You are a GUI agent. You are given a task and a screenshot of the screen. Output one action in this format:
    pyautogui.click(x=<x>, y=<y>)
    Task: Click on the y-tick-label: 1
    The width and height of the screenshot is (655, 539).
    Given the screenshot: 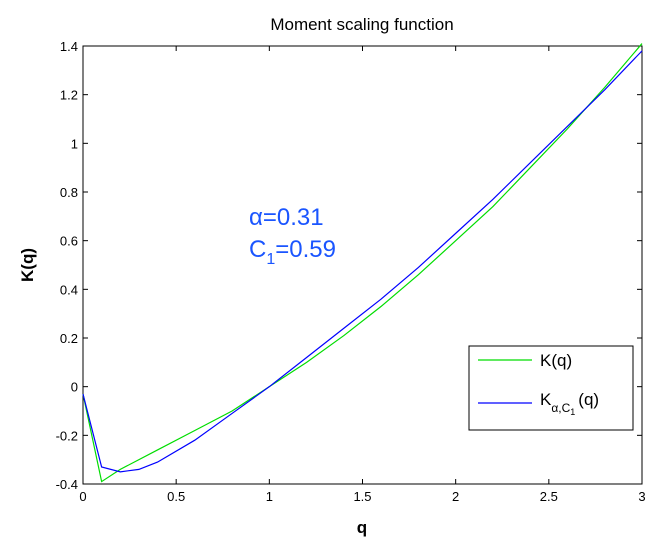 What is the action you would take?
    pyautogui.click(x=74, y=143)
    